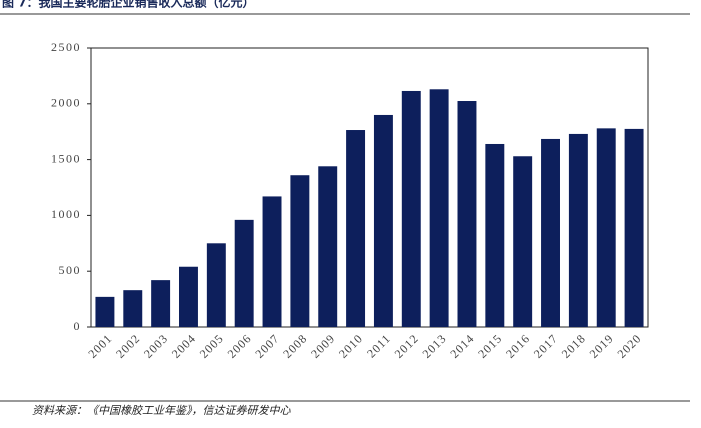  Describe the element at coordinates (602, 346) in the screenshot. I see `x-tick-label: 2019` at that location.